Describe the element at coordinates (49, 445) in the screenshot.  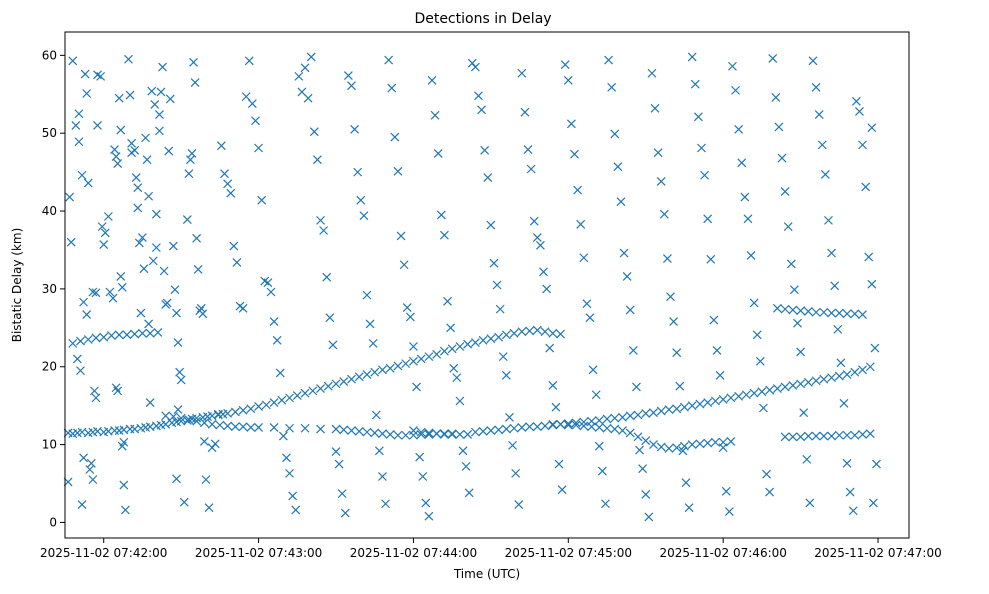
I see `y-tick-label: 10` at that location.